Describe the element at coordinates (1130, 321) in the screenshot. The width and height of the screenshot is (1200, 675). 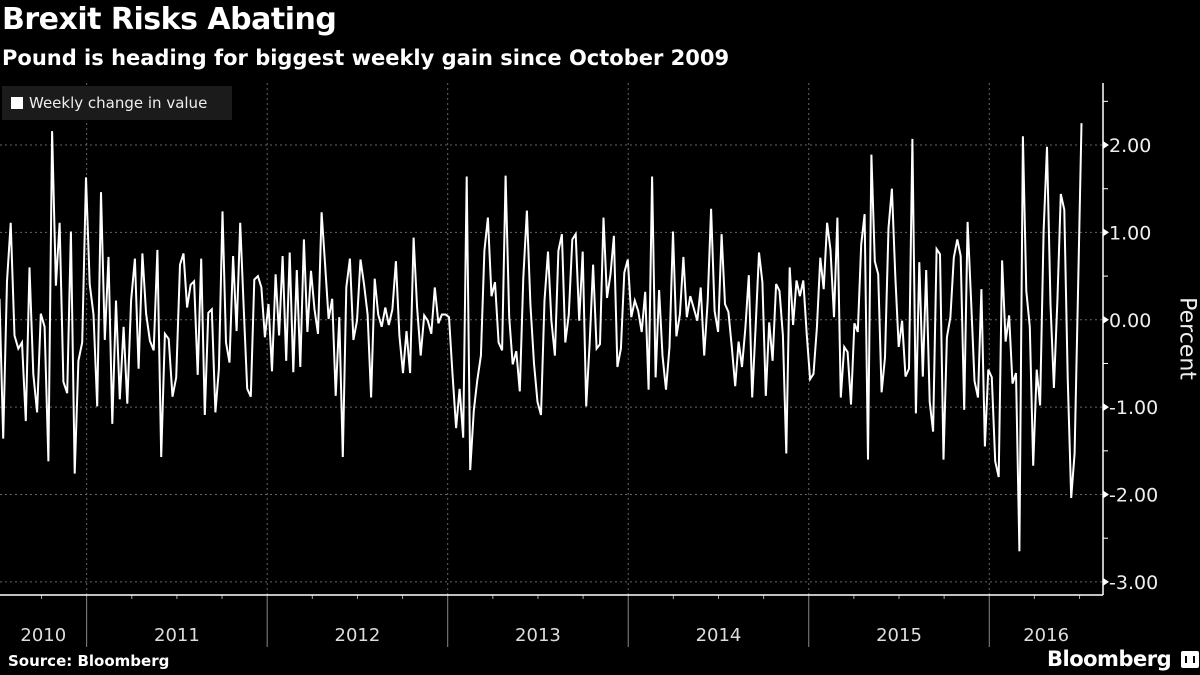
I see `y-tick-label: 0.00` at that location.